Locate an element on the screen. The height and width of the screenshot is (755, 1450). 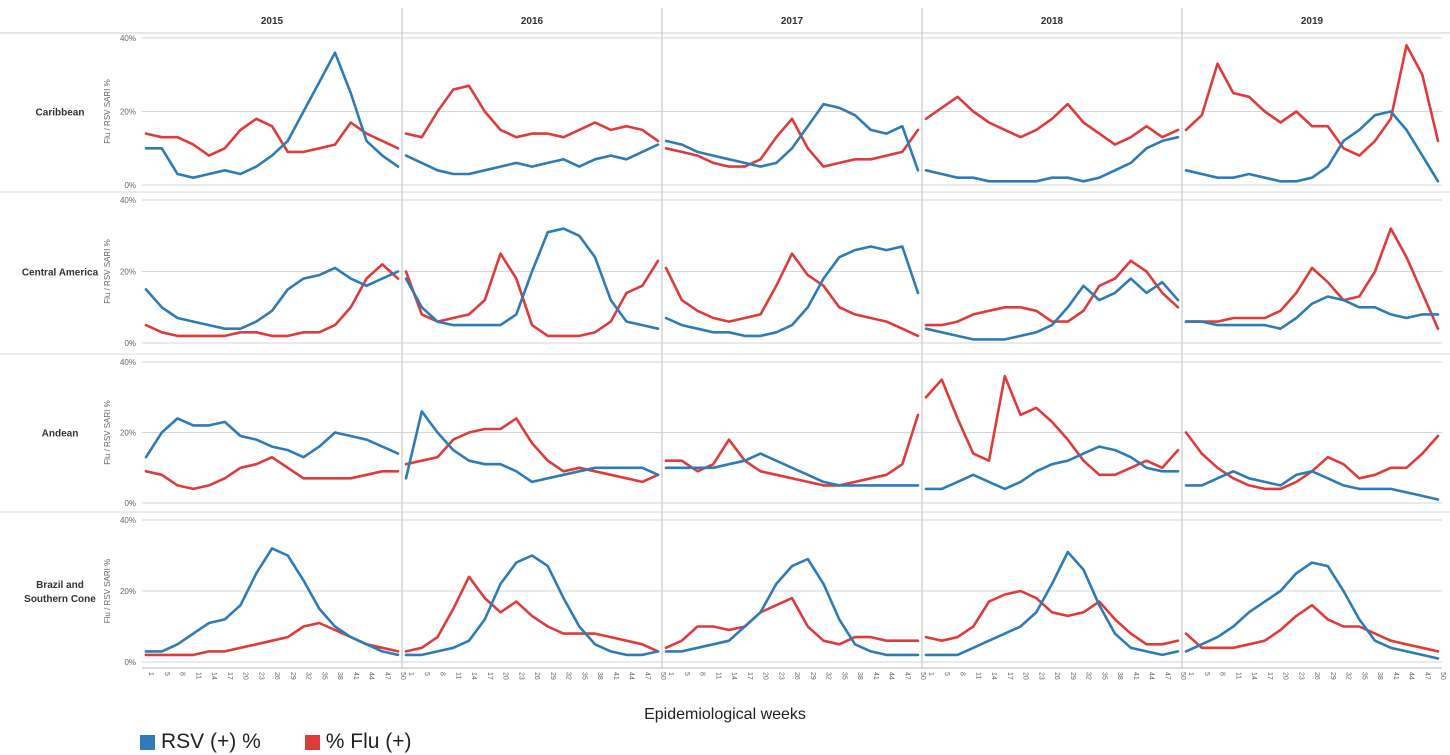
x-tick-label: 32 is located at coordinates (308, 676).